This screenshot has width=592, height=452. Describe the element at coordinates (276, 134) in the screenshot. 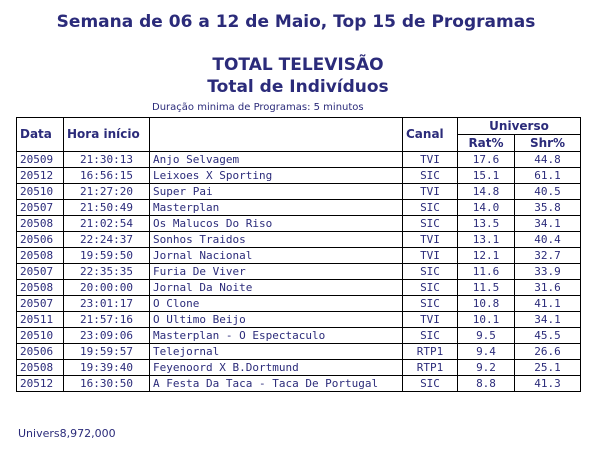

I see `header-programa` at that location.